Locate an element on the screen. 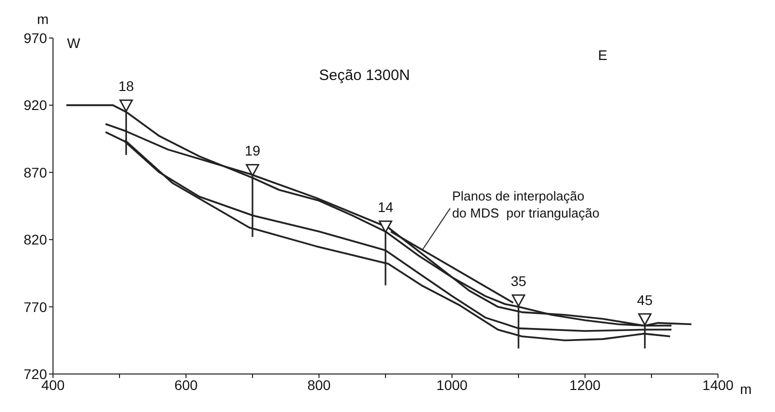  y-tick-label: 920 is located at coordinates (36, 105).